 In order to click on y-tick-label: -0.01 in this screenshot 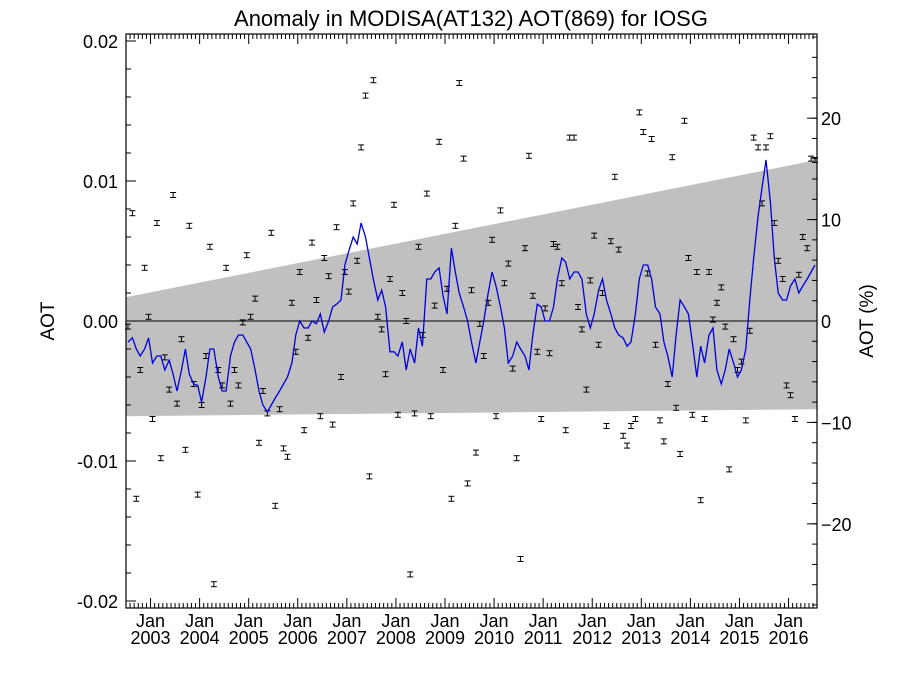, I will do `click(97, 462)`.